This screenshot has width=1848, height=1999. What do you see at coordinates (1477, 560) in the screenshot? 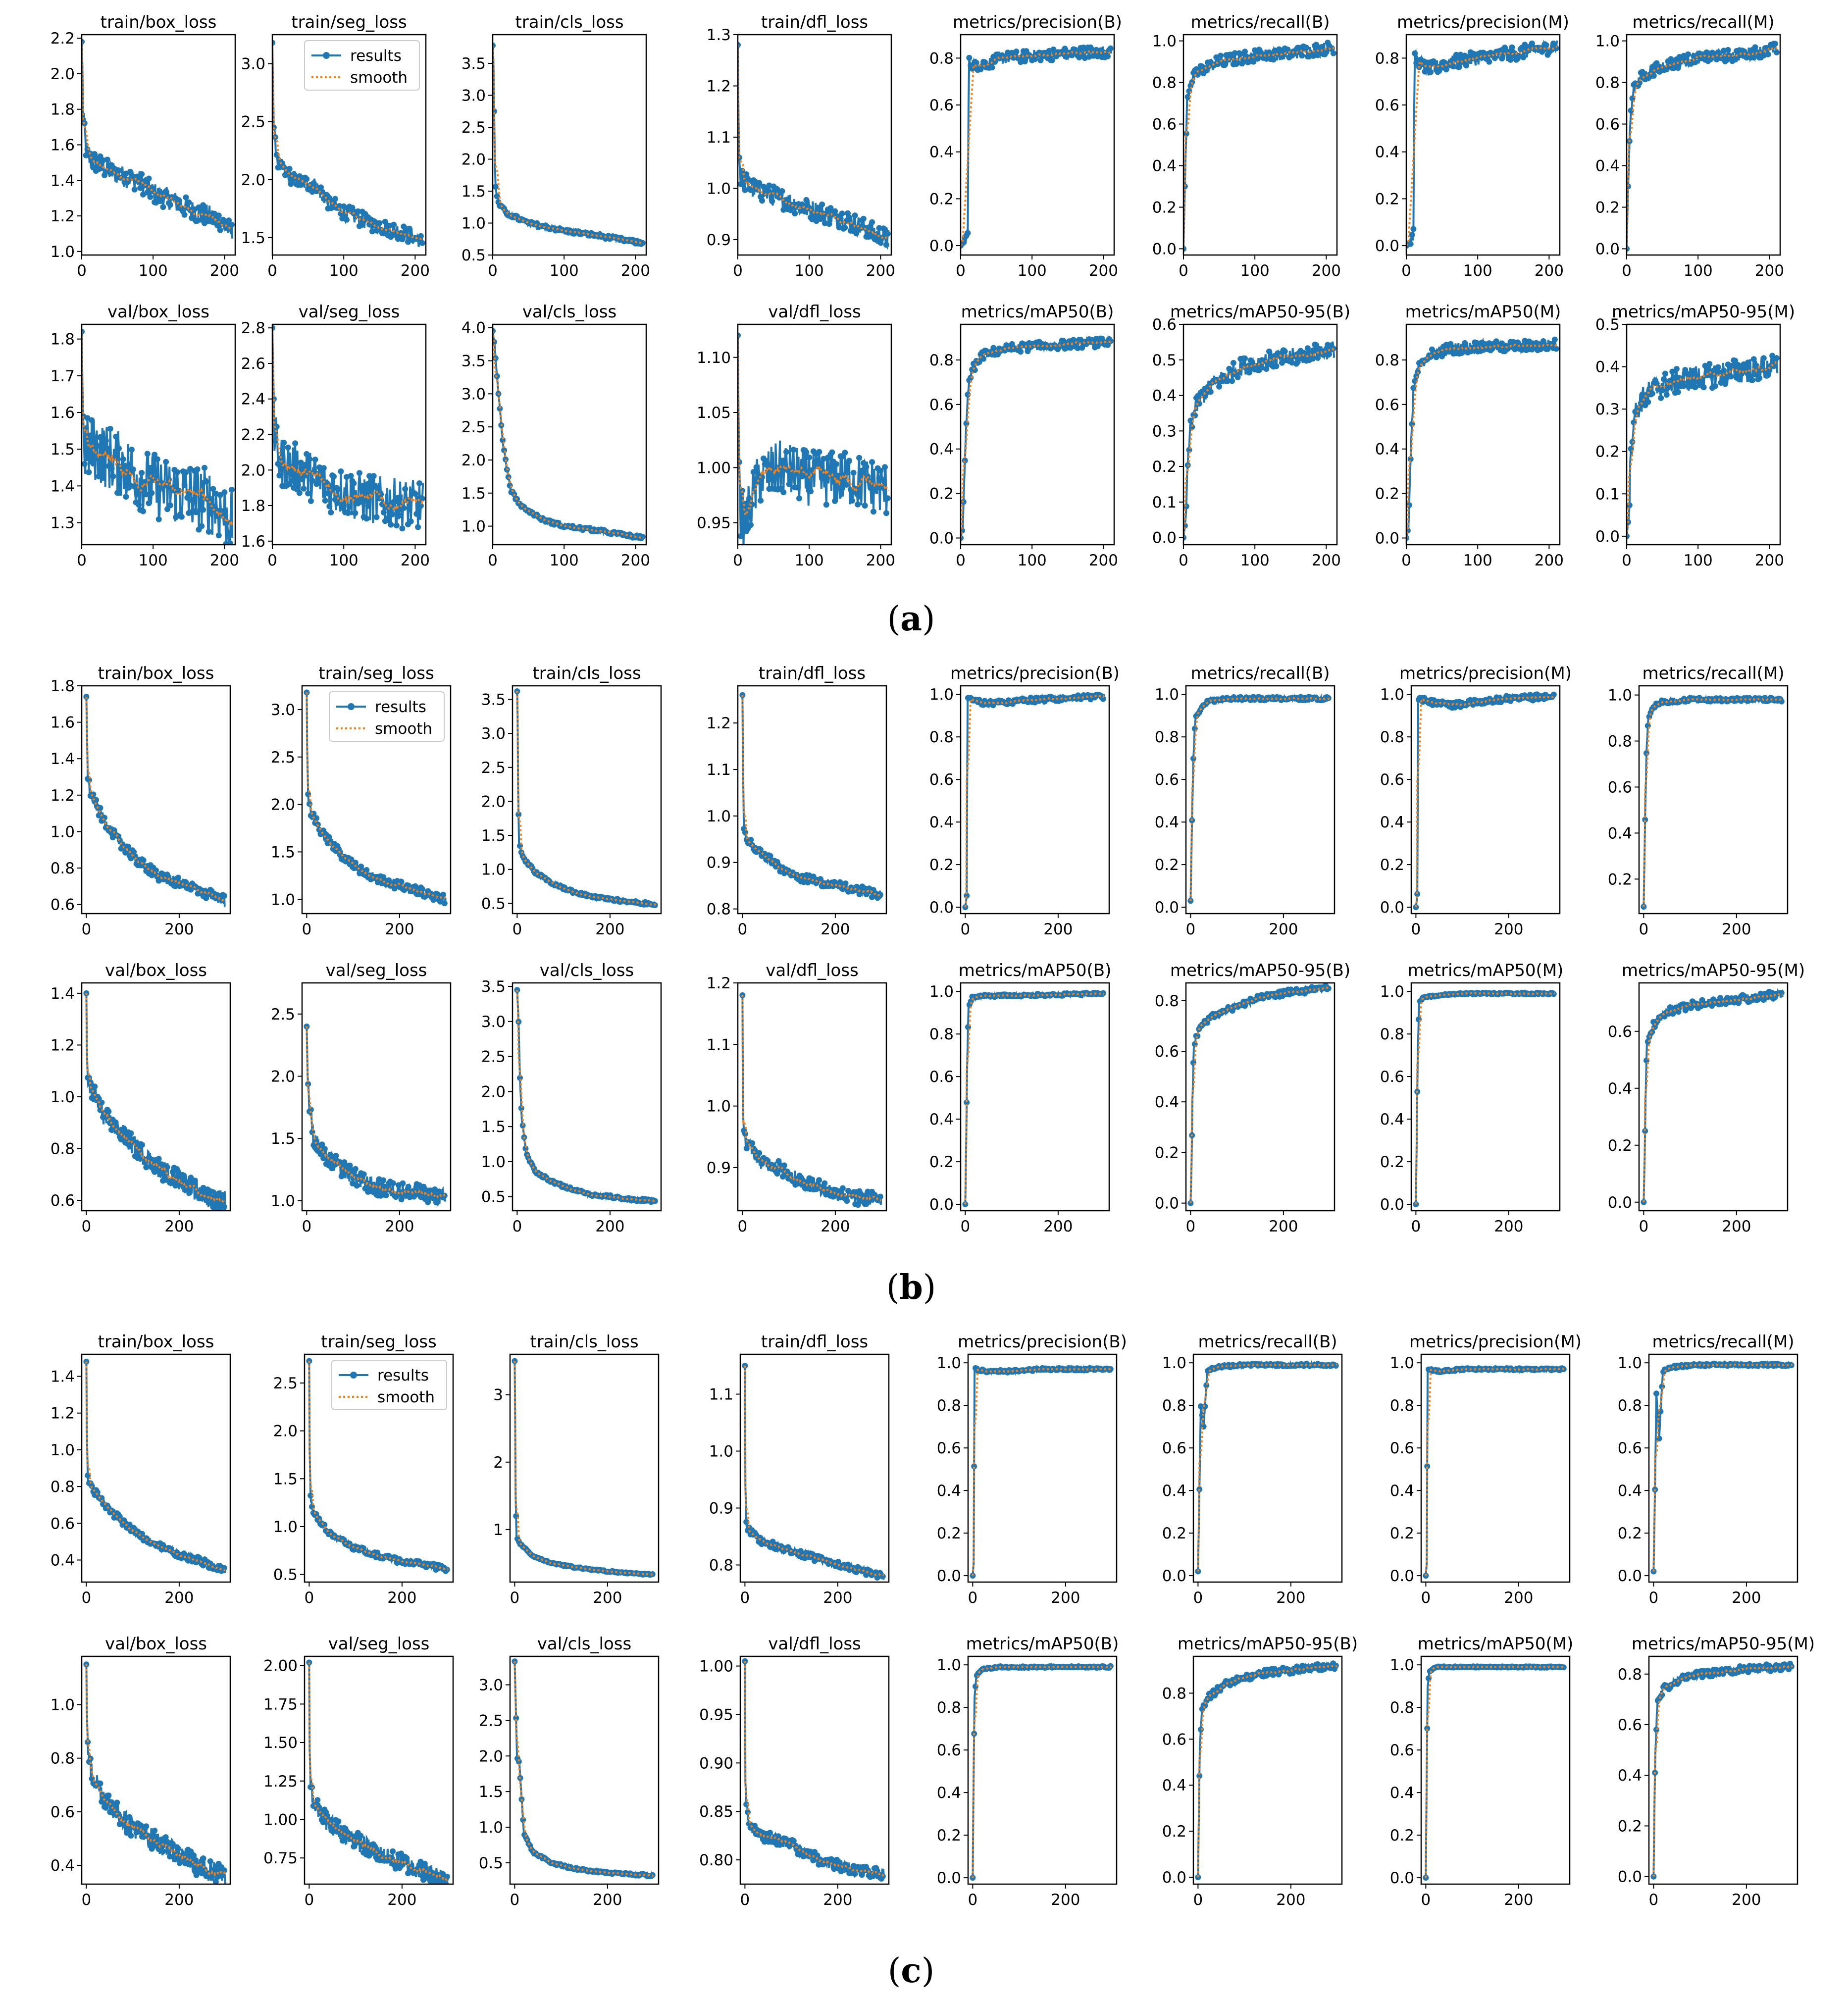
I see `x-tick-label: 100` at bounding box center [1477, 560].